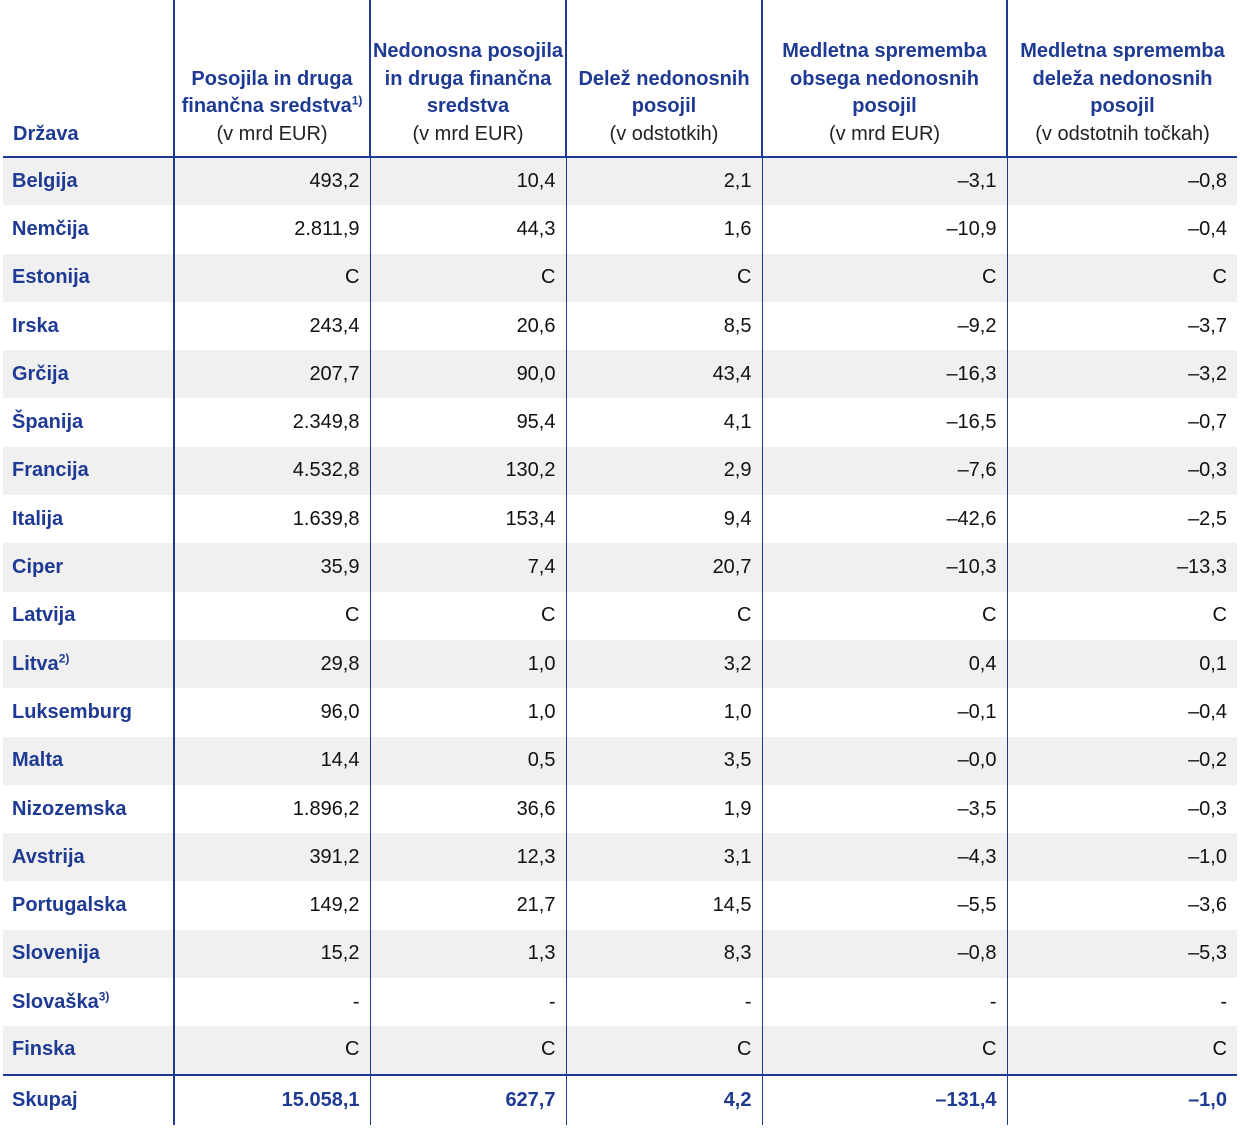 The width and height of the screenshot is (1240, 1136). I want to click on country-name: Ciper, so click(38, 567).